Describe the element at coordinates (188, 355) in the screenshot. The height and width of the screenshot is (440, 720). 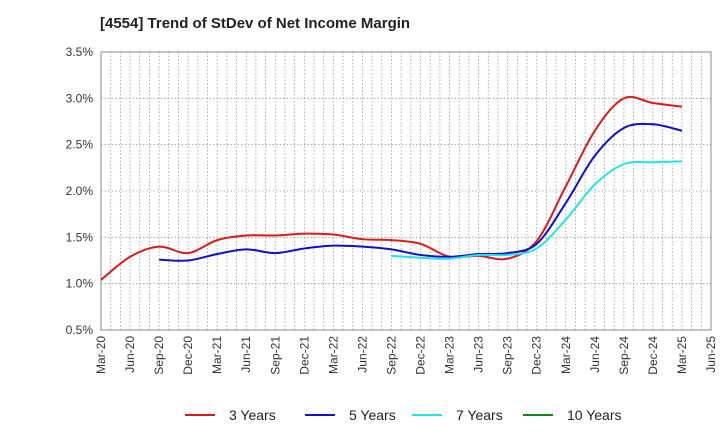
I see `x-tick-label: Dec-20` at that location.